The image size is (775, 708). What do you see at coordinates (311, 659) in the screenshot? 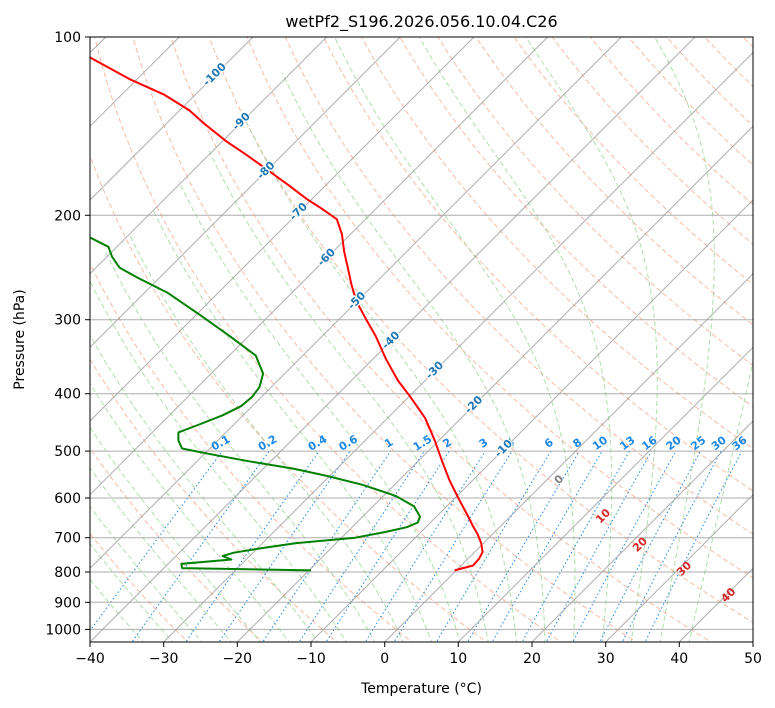
I see `x-tick-label: −10` at bounding box center [311, 659].